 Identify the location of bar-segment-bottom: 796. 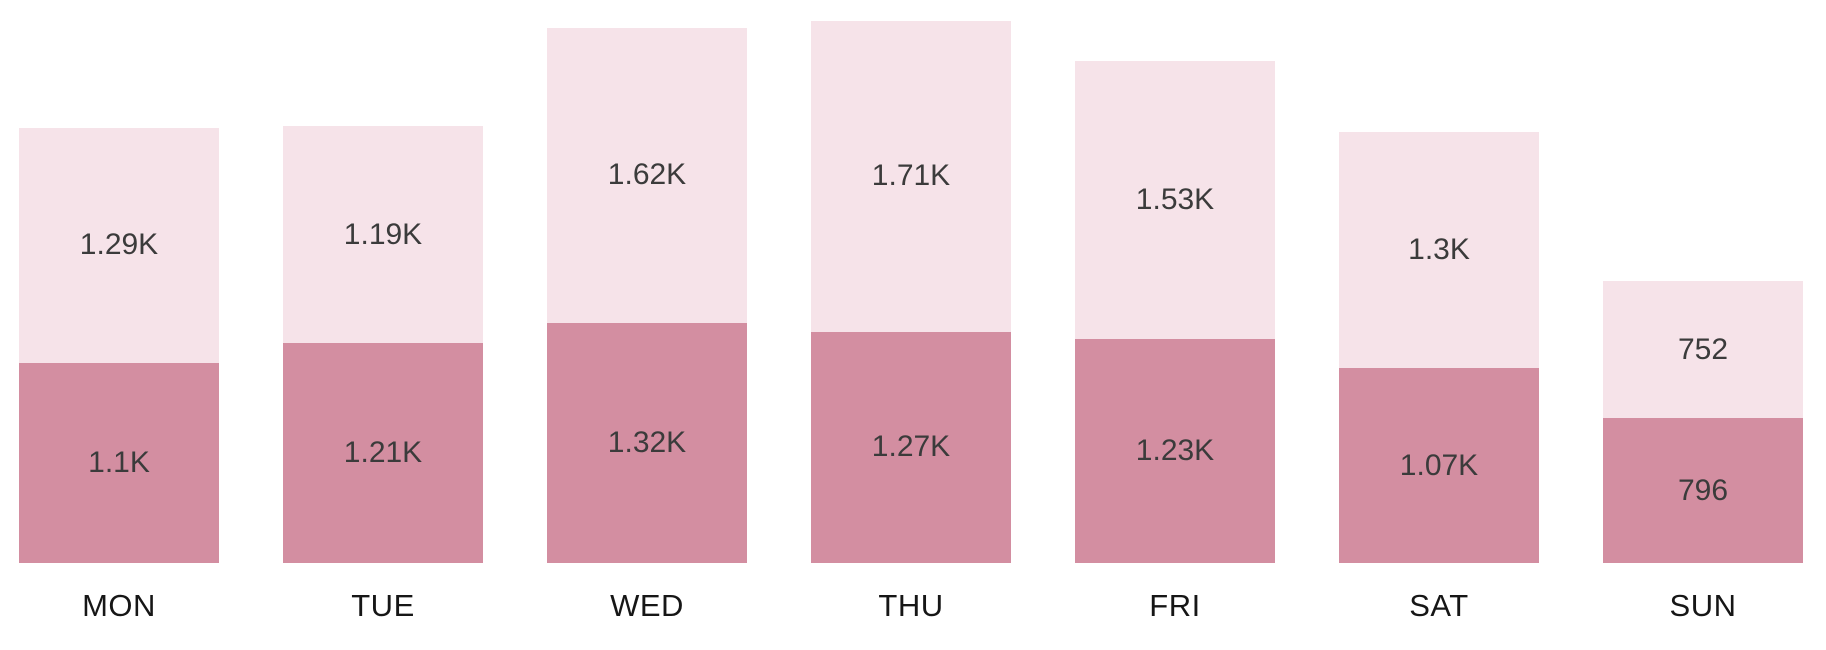
(1703, 490).